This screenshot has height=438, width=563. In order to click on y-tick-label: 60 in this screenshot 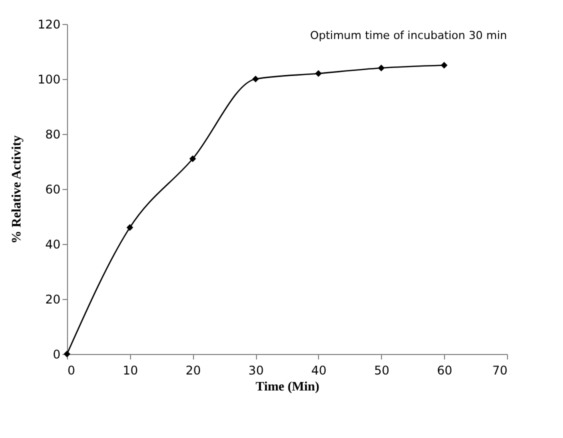, I will do `click(52, 189)`.